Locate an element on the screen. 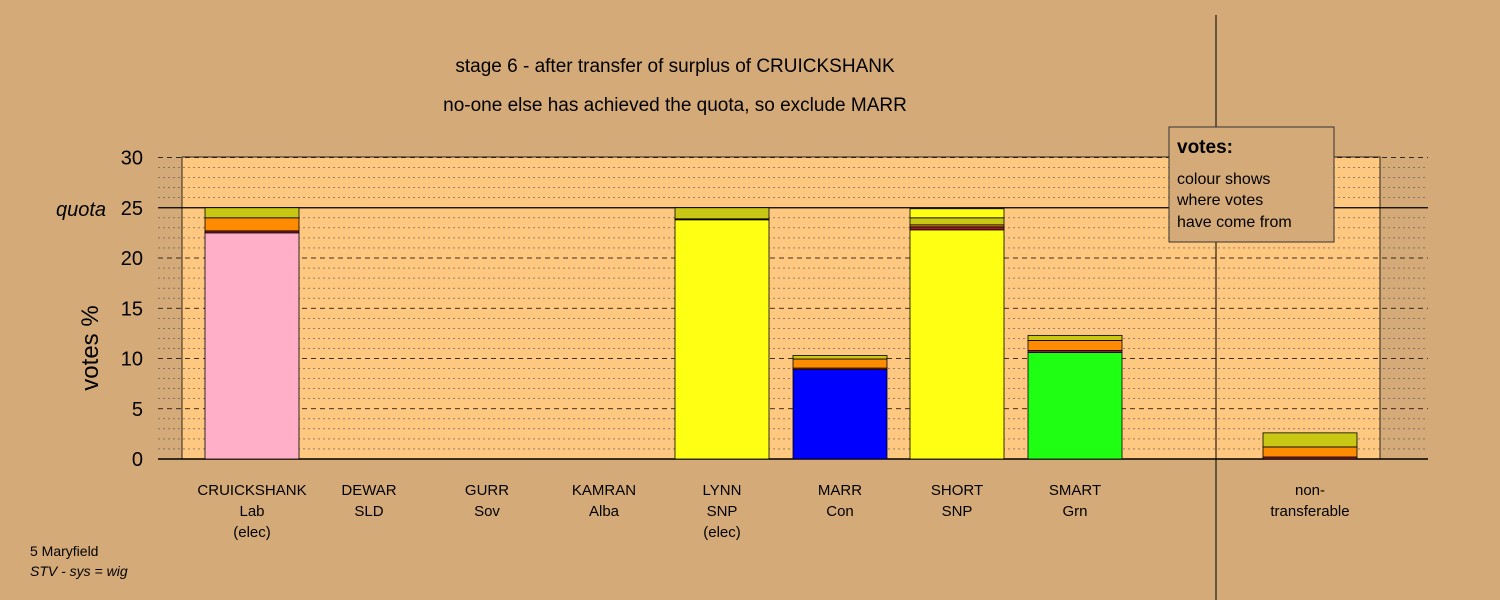  legend-line-1: colour shows is located at coordinates (1223, 179).